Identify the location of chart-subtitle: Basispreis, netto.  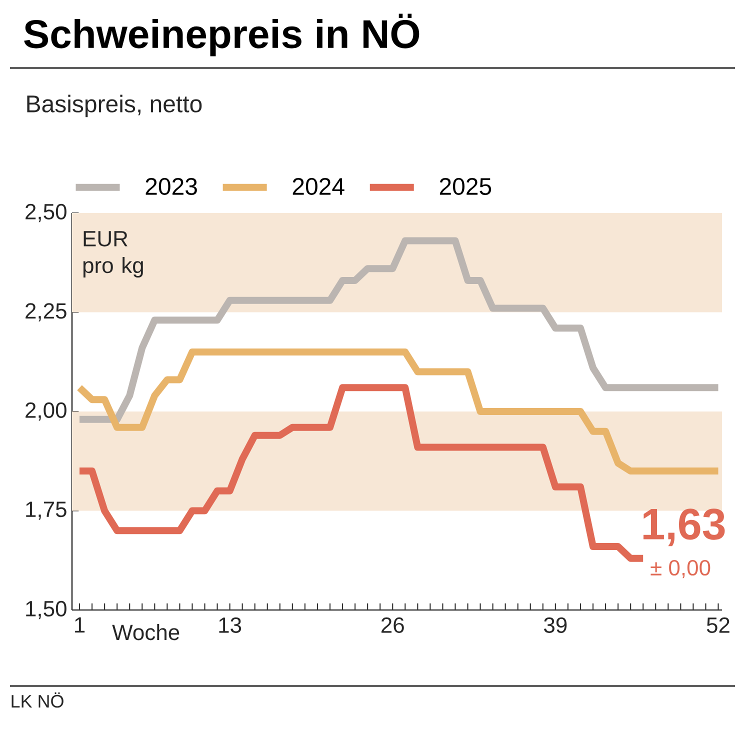
(114, 106).